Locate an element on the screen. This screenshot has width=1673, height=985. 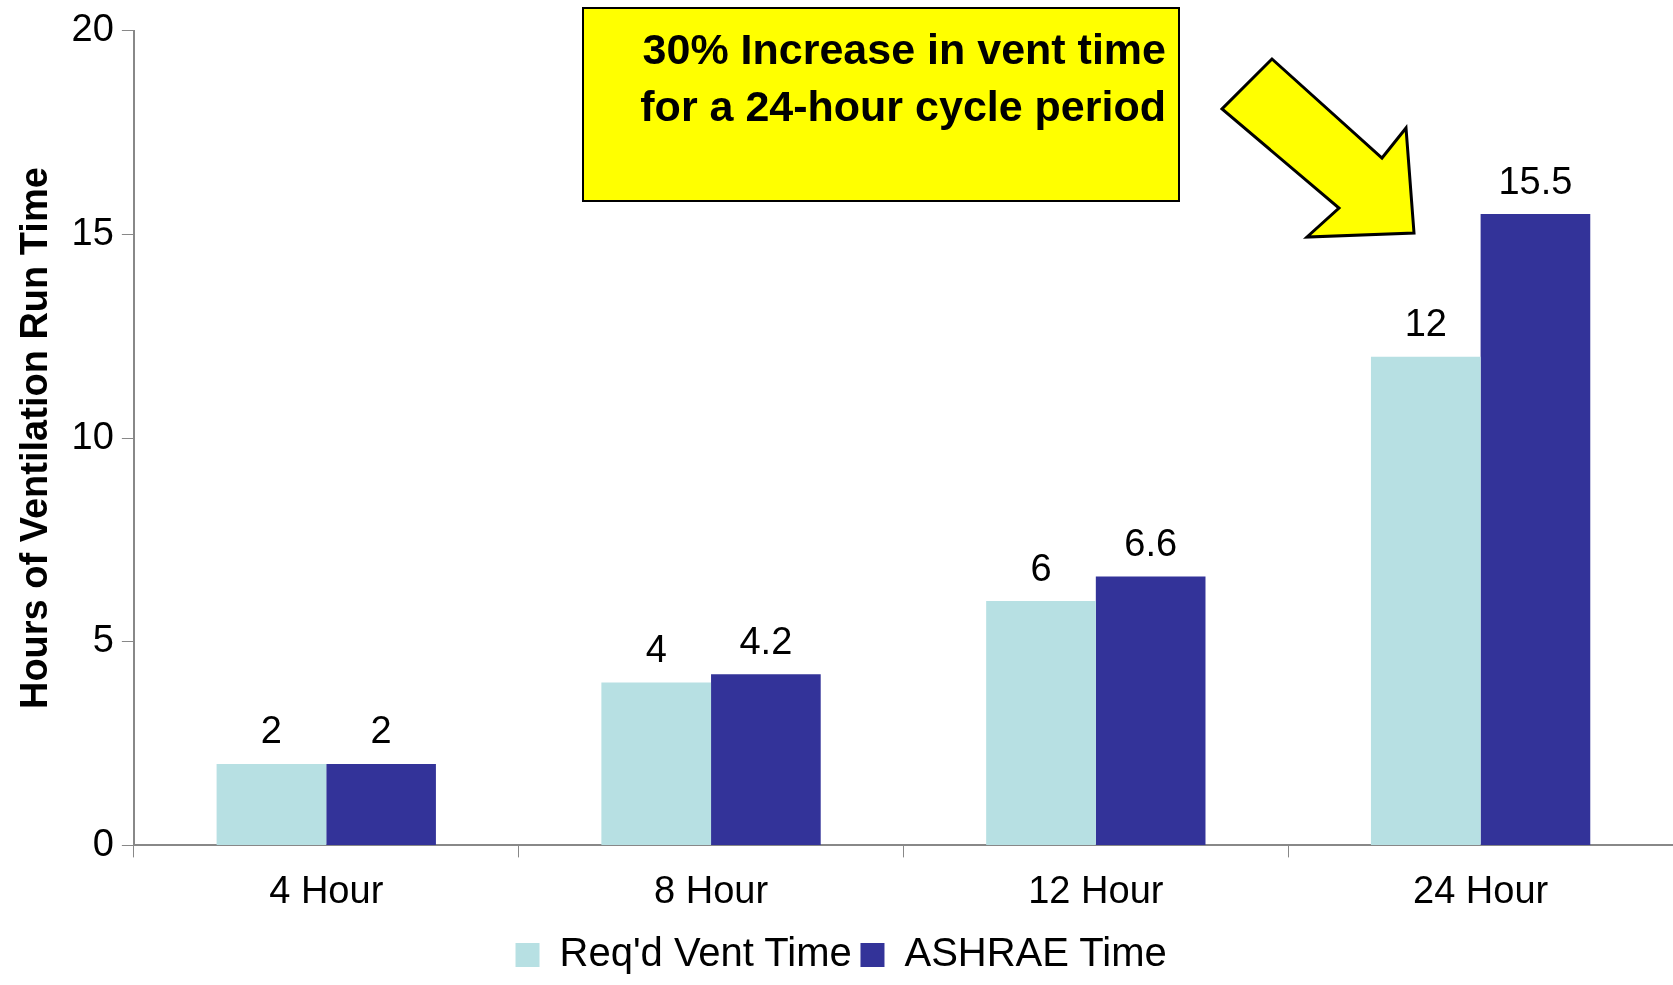
y-tick-label: 15 is located at coordinates (92, 231).